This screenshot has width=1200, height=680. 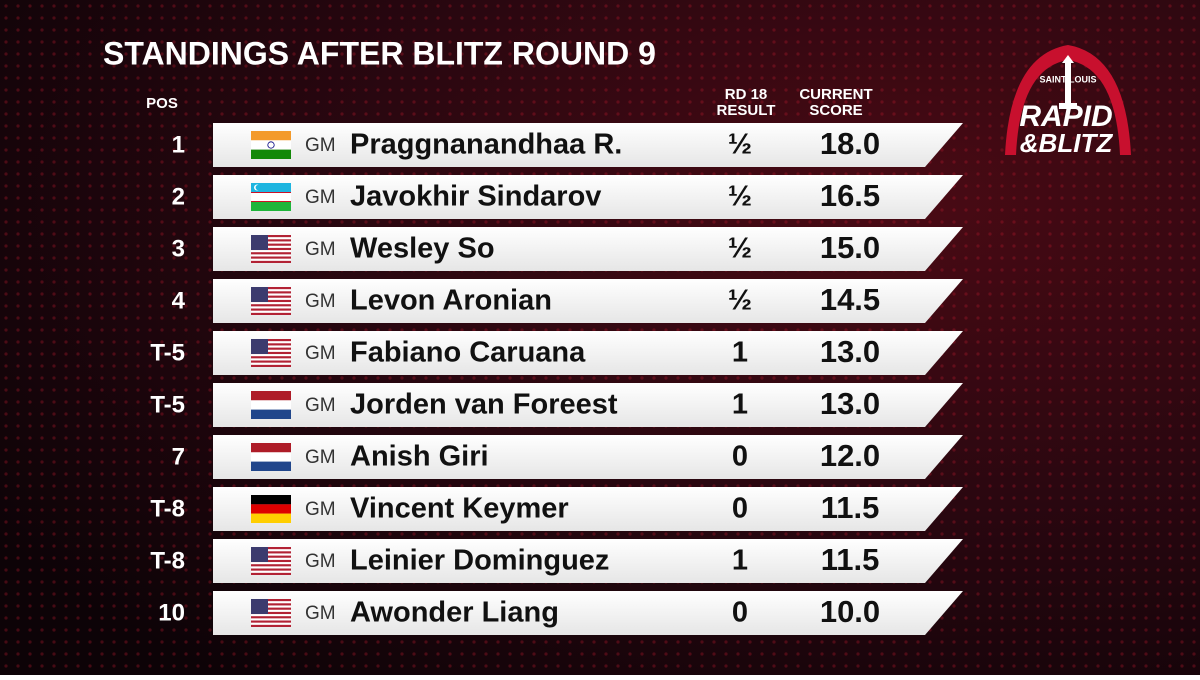 I want to click on standings-row: 7 GM Anish Giri 0 12.0, so click(x=567, y=457).